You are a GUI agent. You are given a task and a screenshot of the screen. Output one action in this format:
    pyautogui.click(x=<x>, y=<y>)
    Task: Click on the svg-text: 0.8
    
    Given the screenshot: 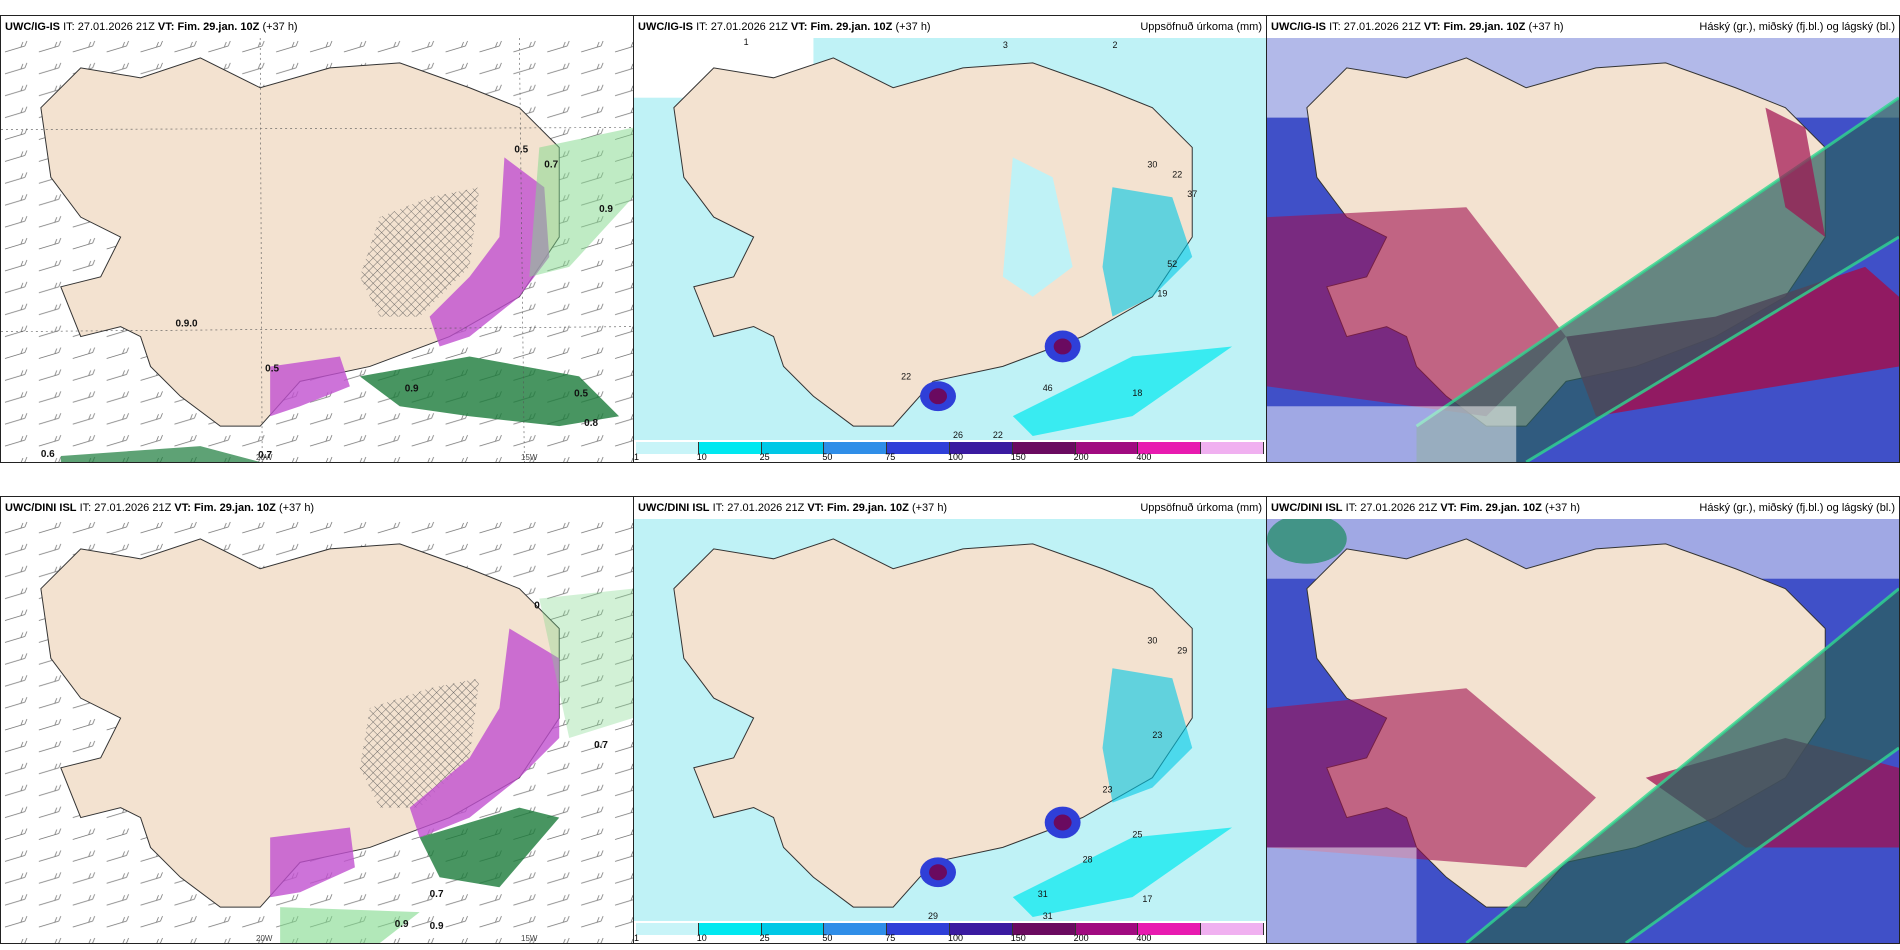 What is the action you would take?
    pyautogui.click(x=591, y=423)
    